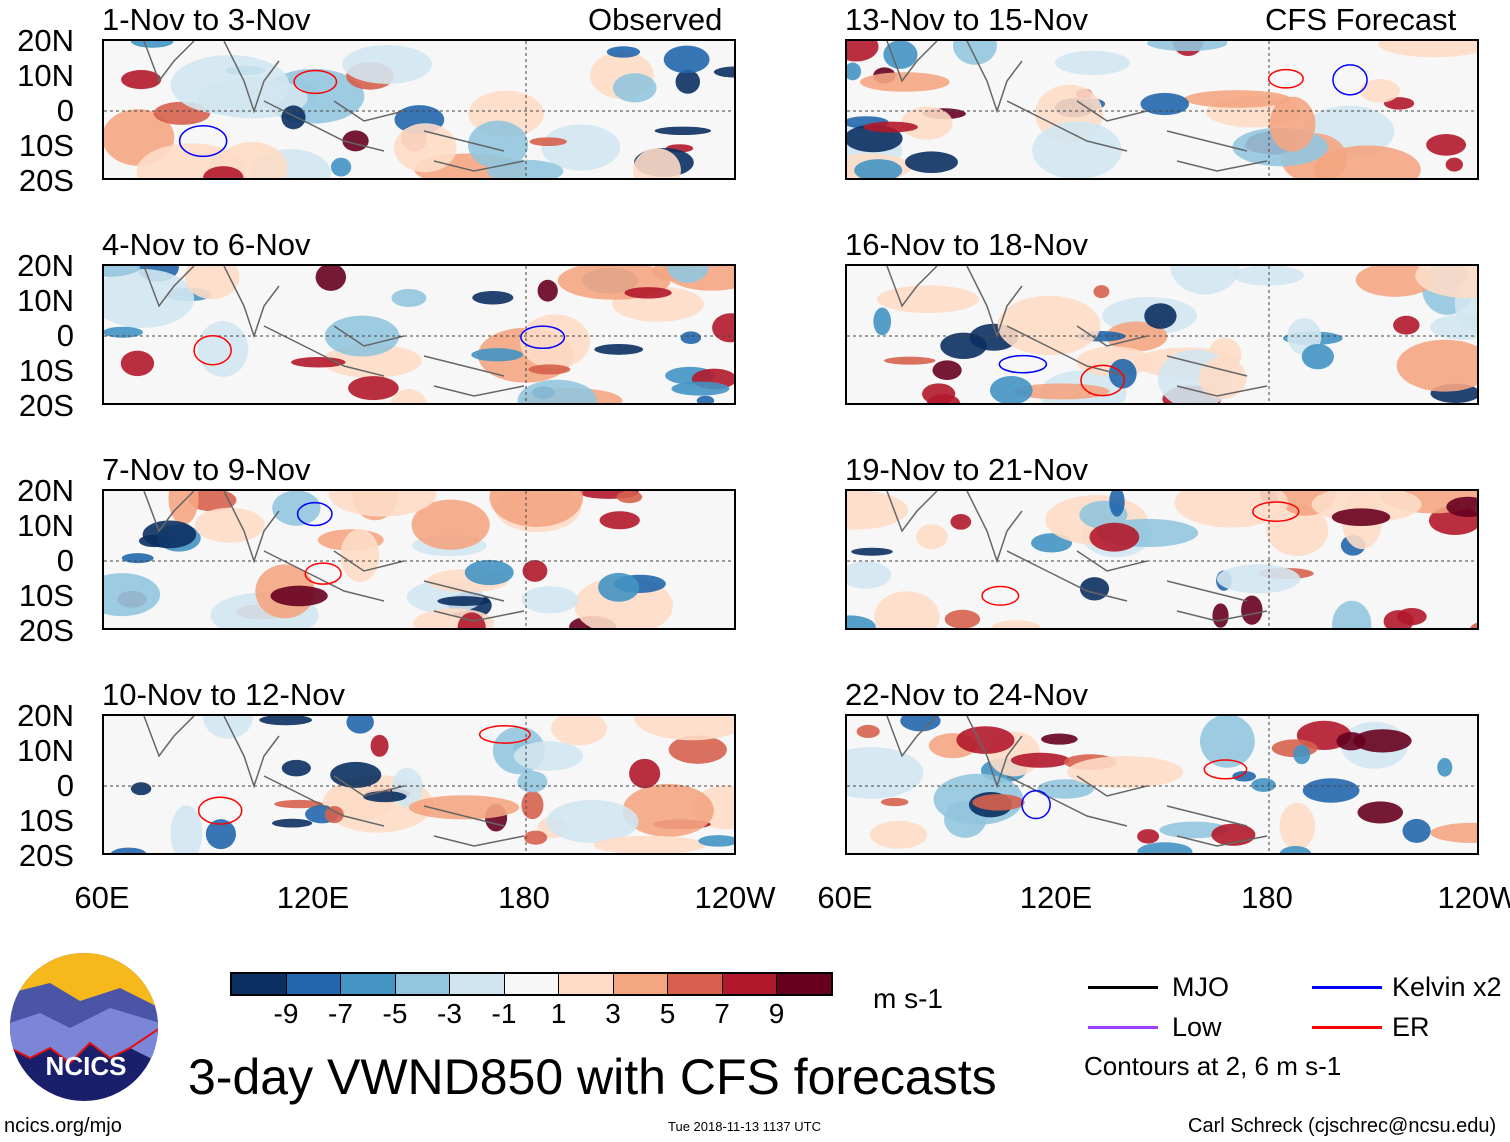 This screenshot has height=1142, width=1510. I want to click on legend-line-kelvin, so click(1347, 987).